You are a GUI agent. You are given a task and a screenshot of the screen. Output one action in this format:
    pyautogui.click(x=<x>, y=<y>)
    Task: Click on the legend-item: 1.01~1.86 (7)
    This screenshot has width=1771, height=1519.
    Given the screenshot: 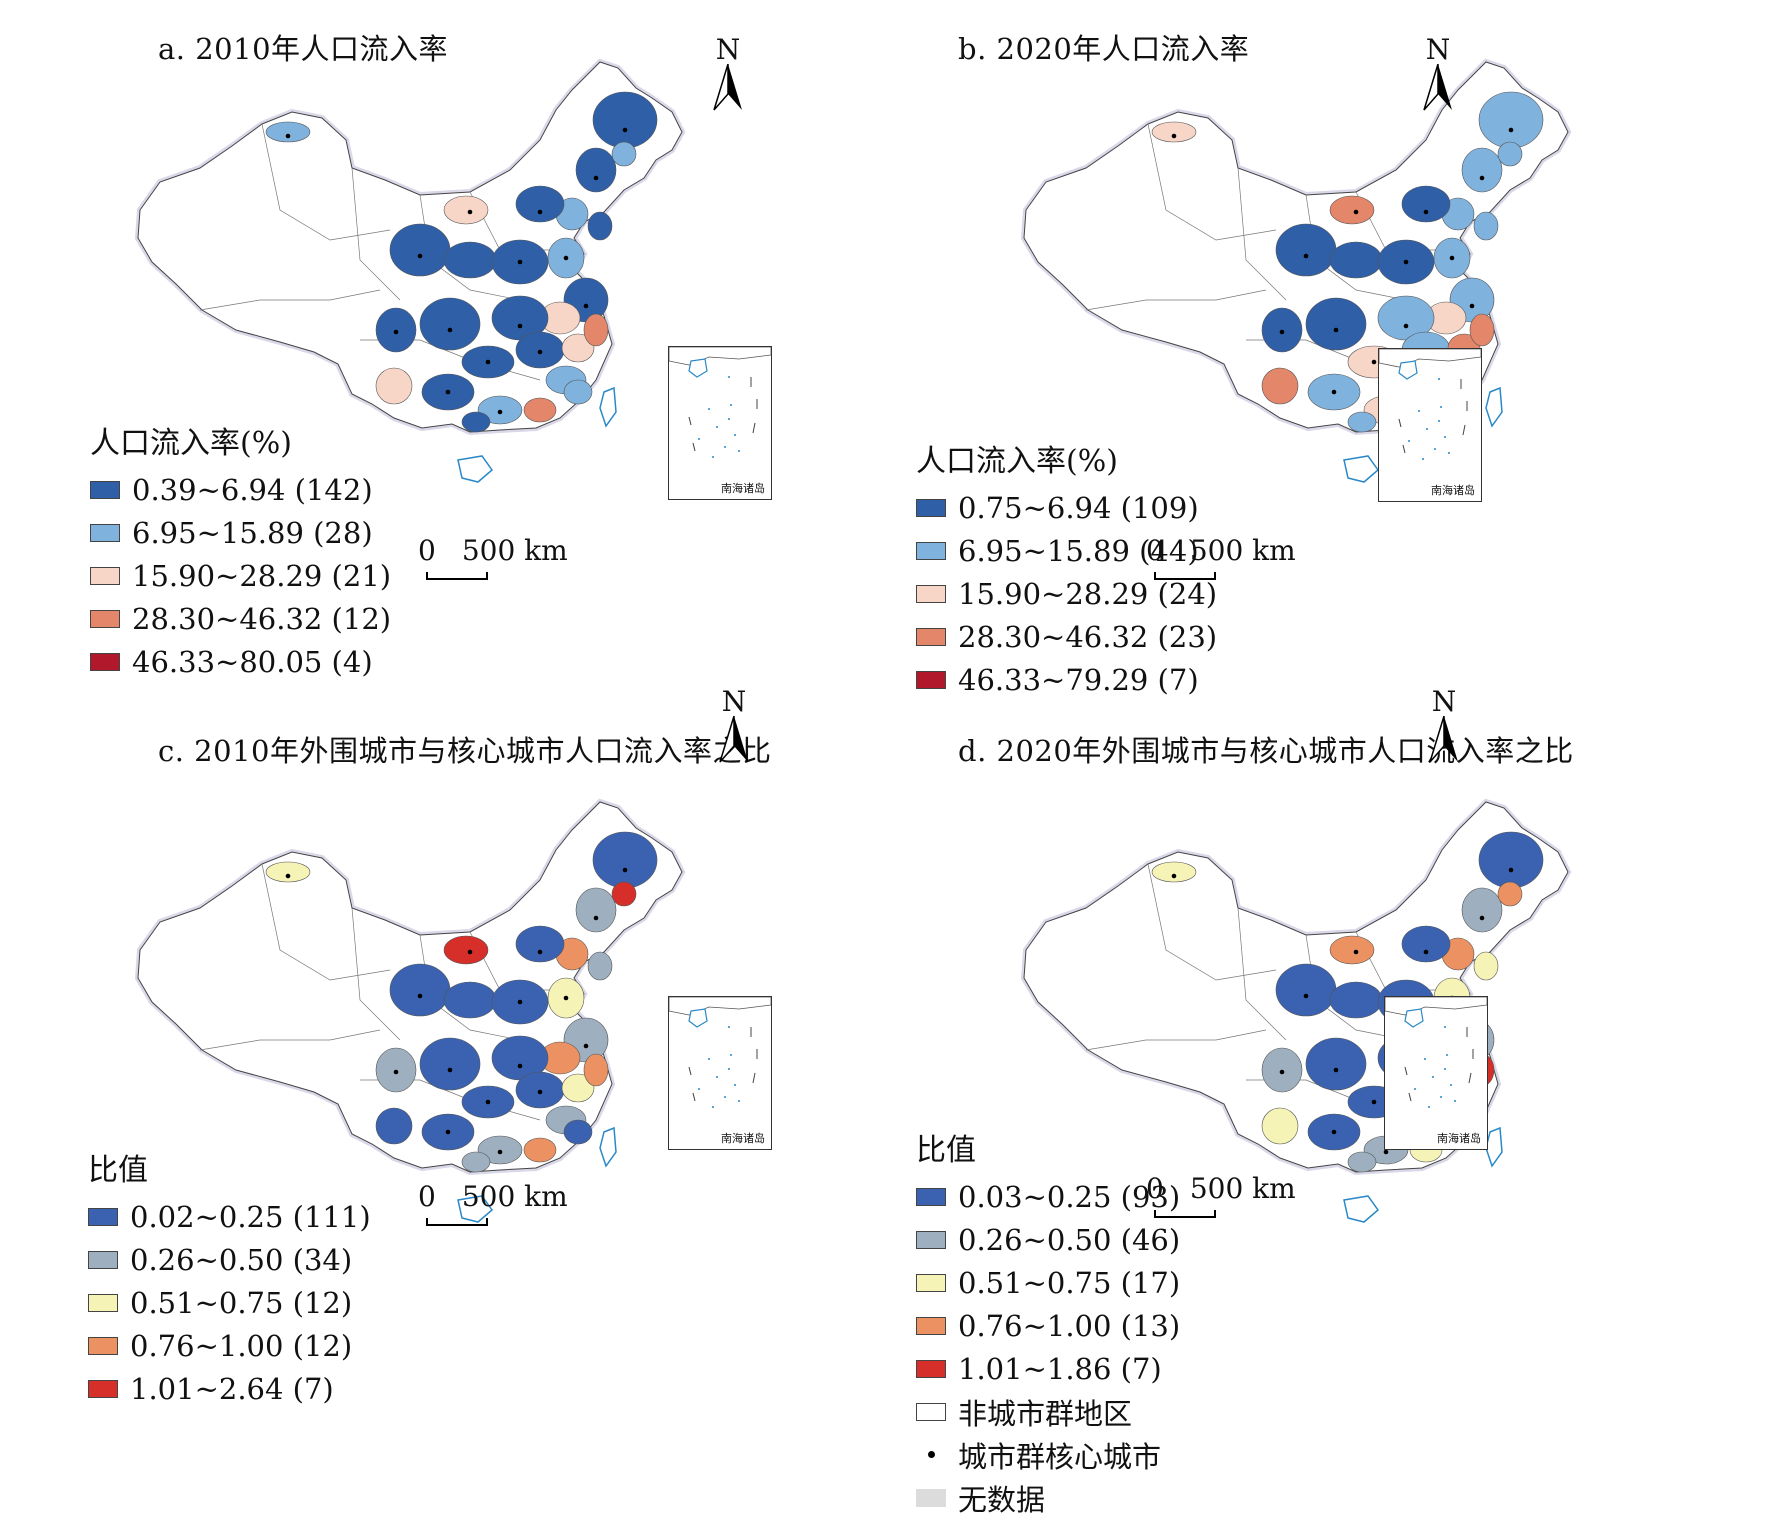 What is the action you would take?
    pyautogui.click(x=1048, y=1368)
    